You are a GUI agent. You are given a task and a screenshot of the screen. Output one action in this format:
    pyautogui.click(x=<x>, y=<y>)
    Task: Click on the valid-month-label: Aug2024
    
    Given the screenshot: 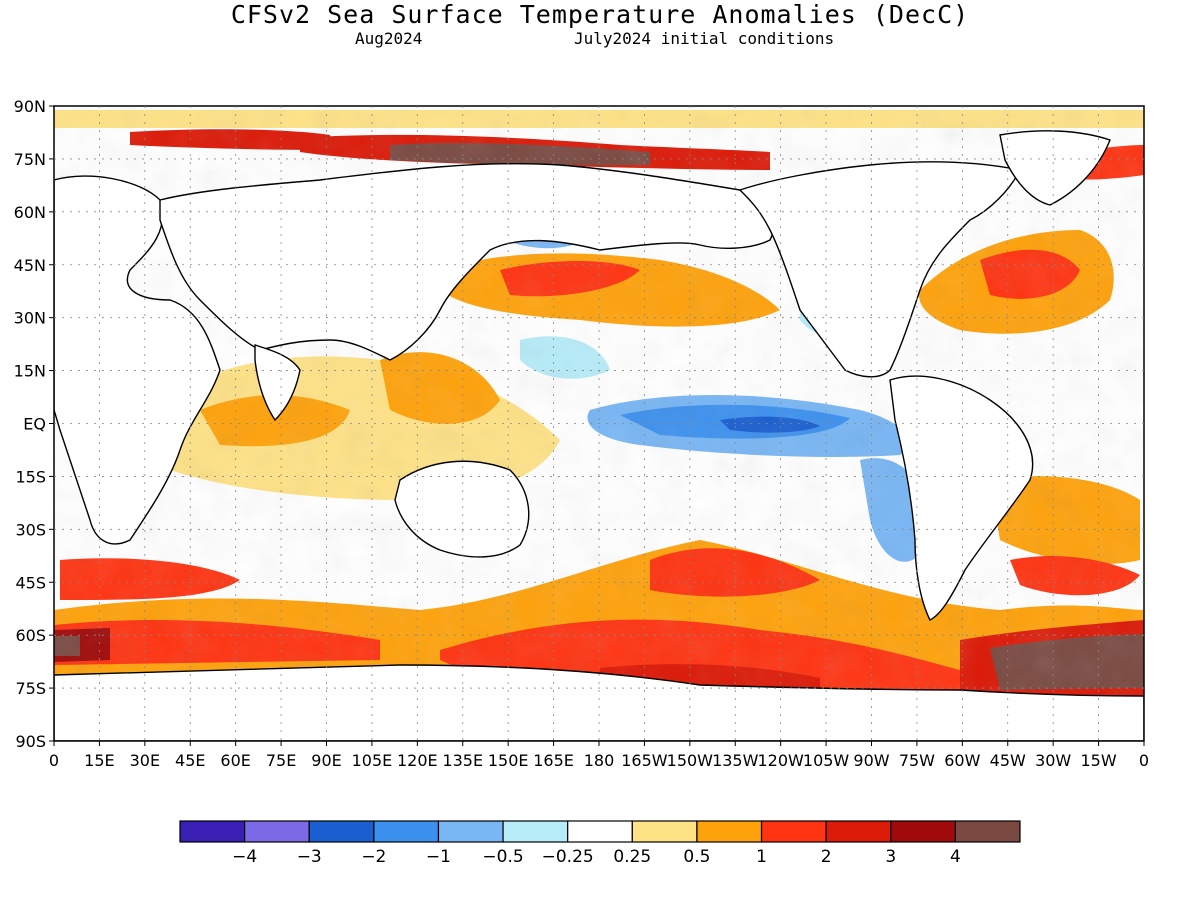 What is the action you would take?
    pyautogui.click(x=389, y=38)
    